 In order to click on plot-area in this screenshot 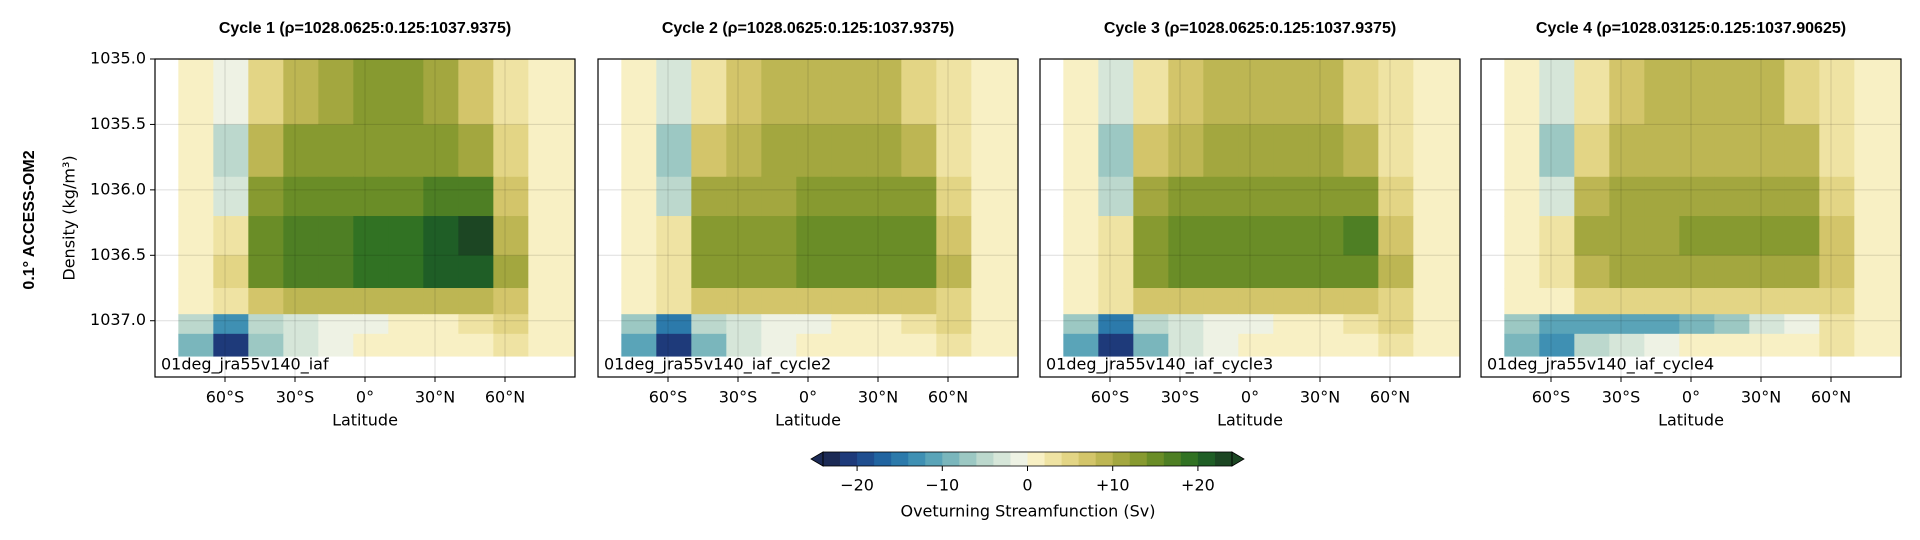, I will do `click(1691, 218)`.